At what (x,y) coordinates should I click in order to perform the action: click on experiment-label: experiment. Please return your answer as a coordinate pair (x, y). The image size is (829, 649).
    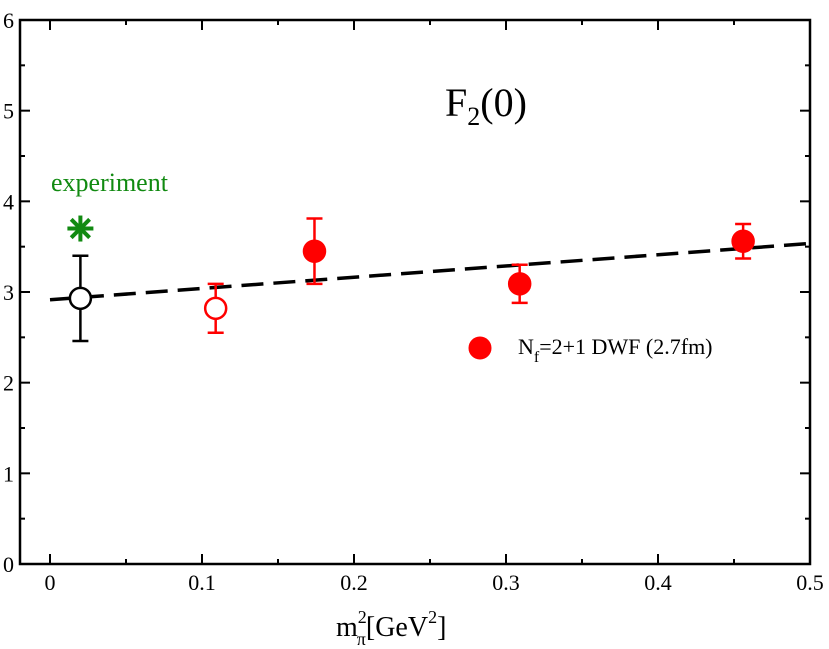
    Looking at the image, I should click on (110, 182).